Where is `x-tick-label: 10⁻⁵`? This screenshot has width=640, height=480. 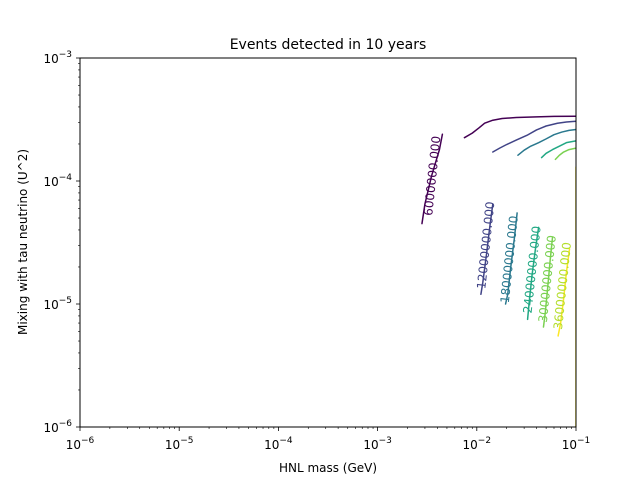
x-tick-label: 10⁻⁵ is located at coordinates (179, 444).